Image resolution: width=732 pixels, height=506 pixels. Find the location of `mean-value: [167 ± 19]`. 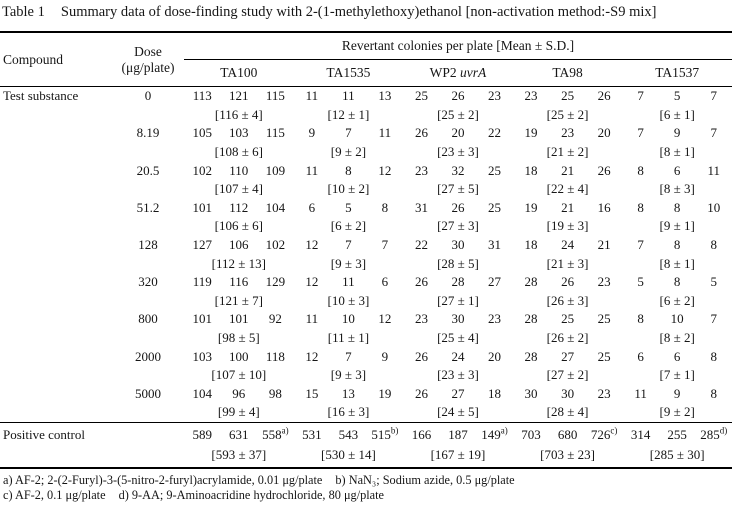

mean-value: [167 ± 19] is located at coordinates (458, 454).